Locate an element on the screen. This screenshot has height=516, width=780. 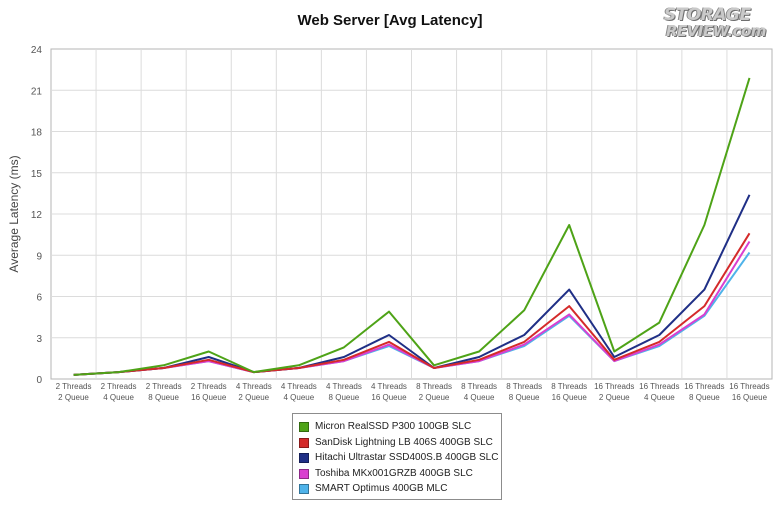
y-axis-tick-labels: 0 3 6 9 12 15 18 21 24 is located at coordinates (37, 215).